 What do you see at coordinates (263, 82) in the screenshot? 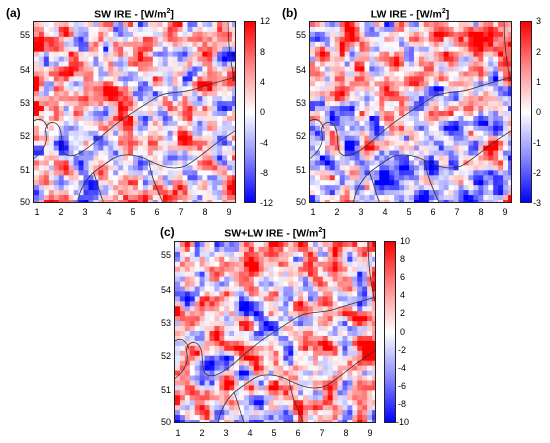
I see `colorbar-tick-label: 4` at bounding box center [263, 82].